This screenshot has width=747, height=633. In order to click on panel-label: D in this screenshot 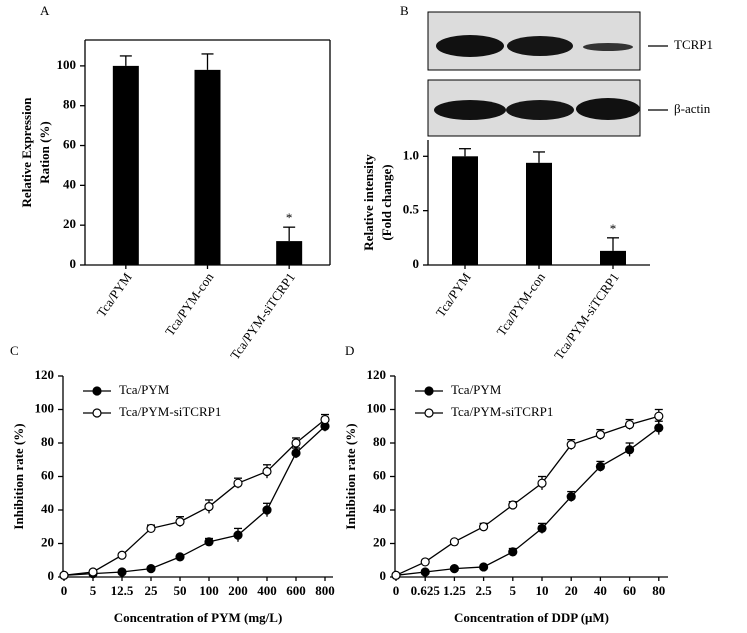, I will do `click(349, 350)`.